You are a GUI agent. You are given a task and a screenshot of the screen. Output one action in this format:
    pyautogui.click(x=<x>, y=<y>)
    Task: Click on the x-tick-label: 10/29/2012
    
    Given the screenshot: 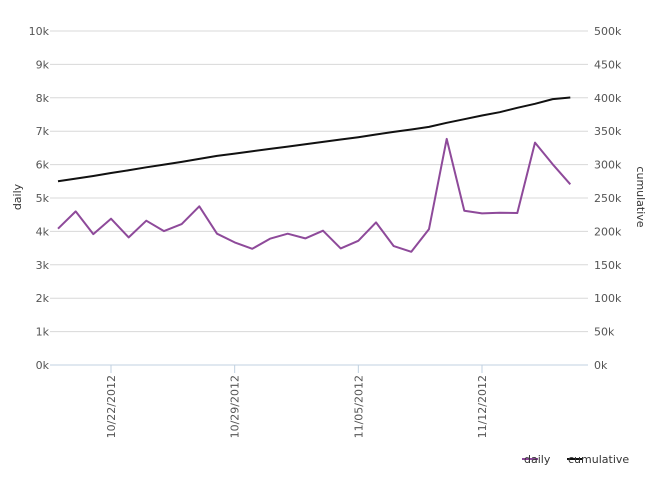 What is the action you would take?
    pyautogui.click(x=235, y=406)
    